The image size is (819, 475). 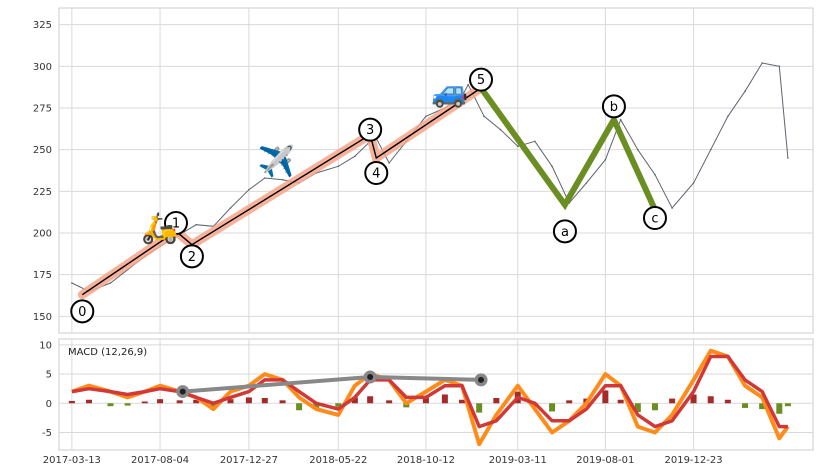 I want to click on price-y-tick-label: 325, so click(x=42, y=25).